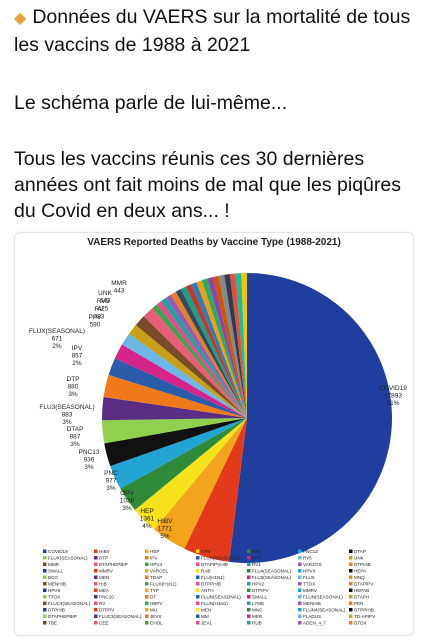 This screenshot has width=428, height=640. I want to click on legend-label: DTAP, so click(360, 551).